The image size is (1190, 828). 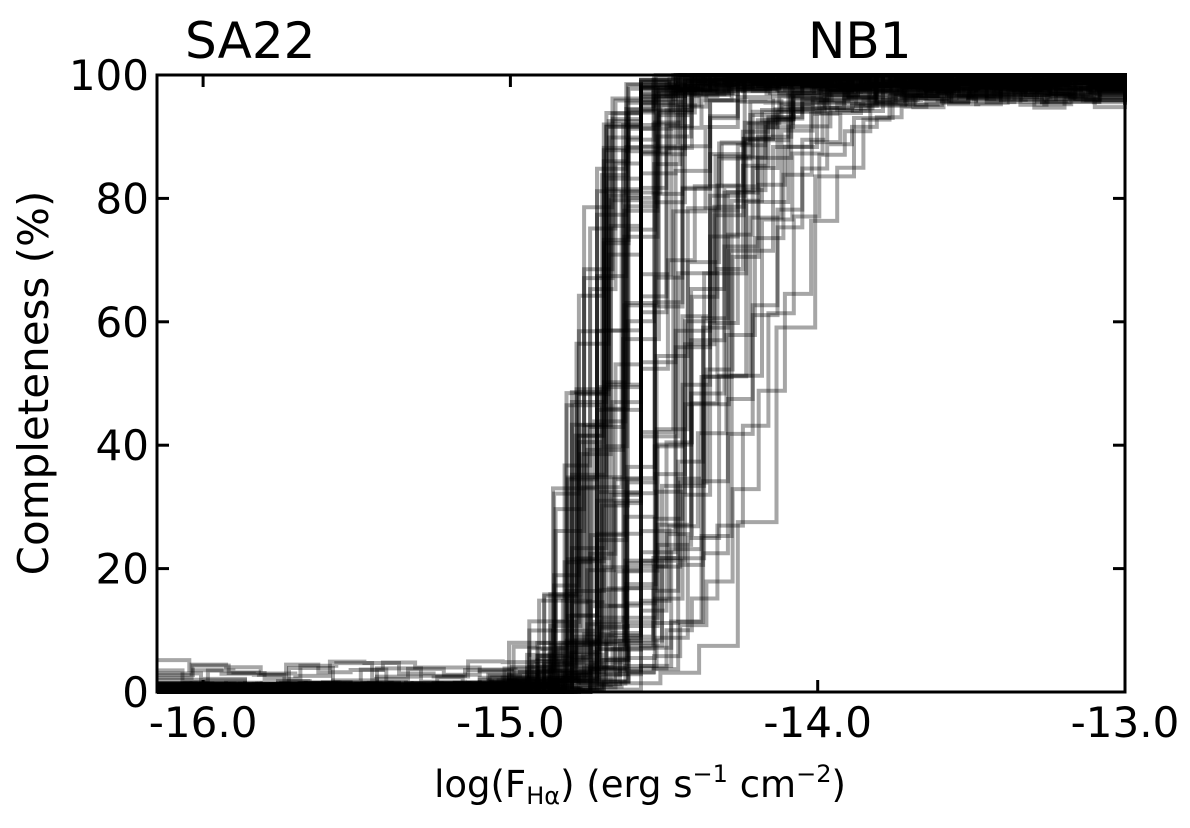 I want to click on y-tick-label-3: 60, so click(x=122, y=322).